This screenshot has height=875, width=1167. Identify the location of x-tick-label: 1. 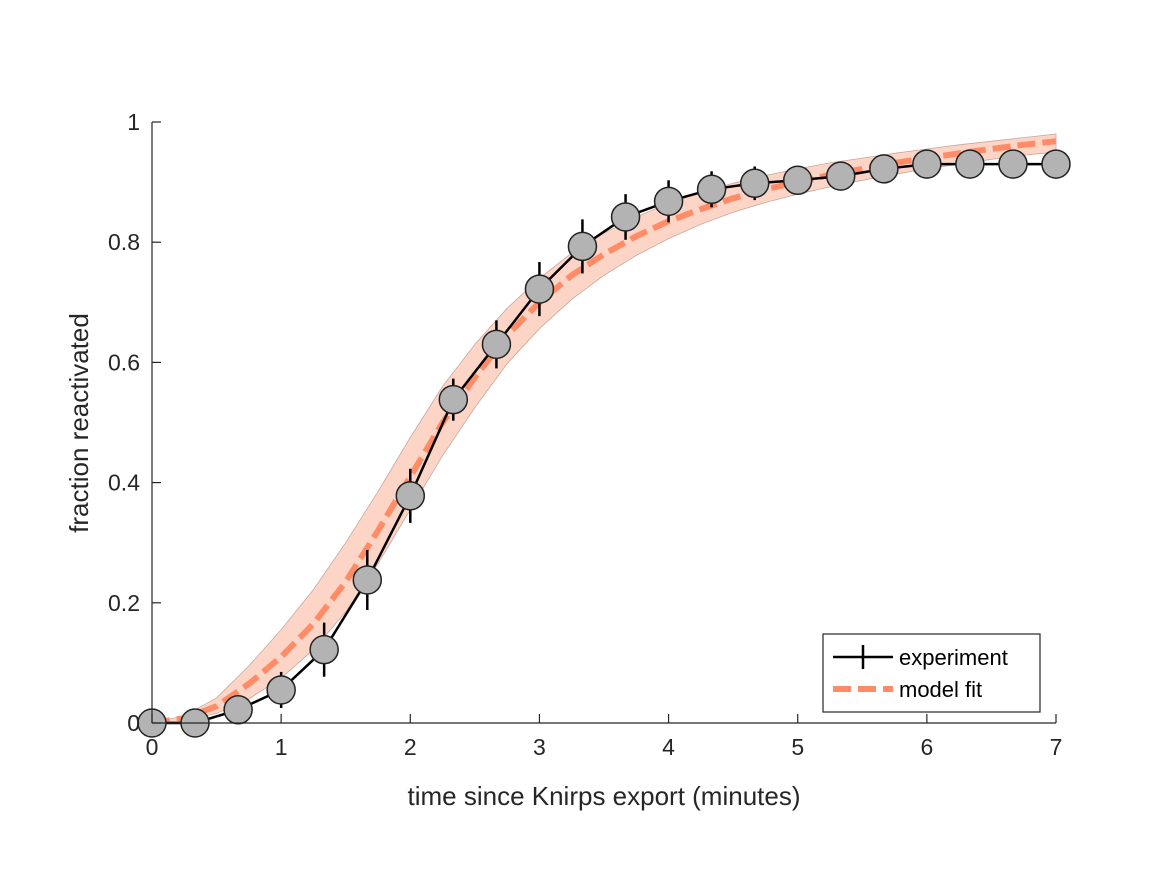
(281, 747).